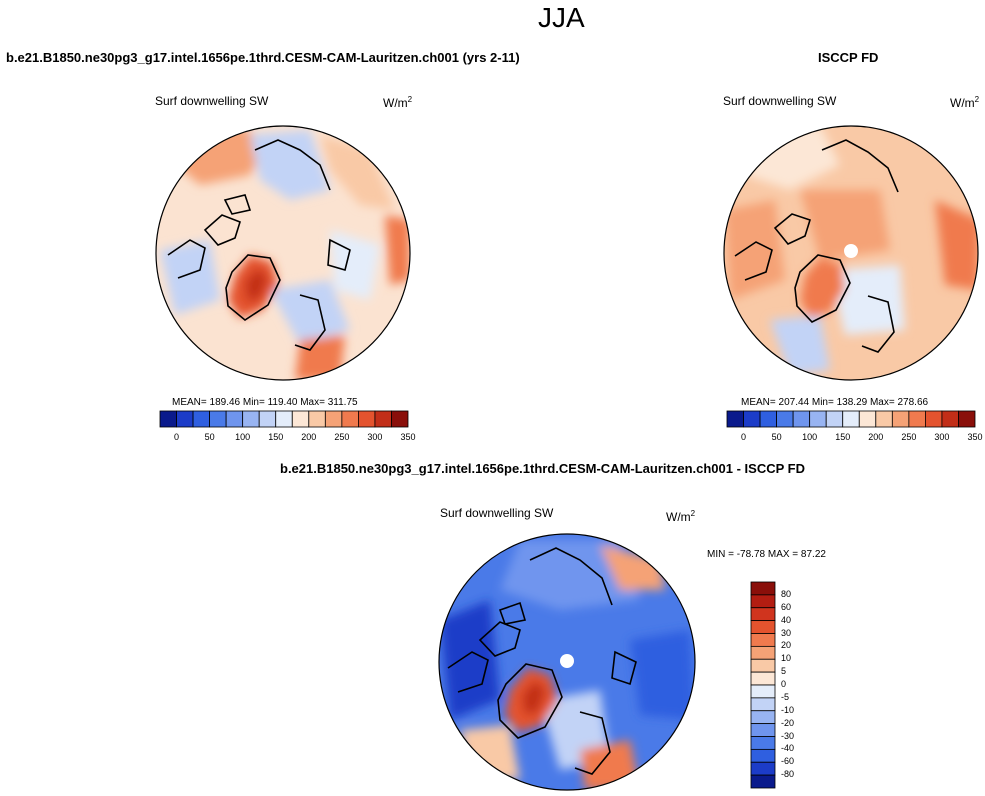  I want to click on obs-stats: MEAN= 207.44 Min= 138.29 Max= 278.66, so click(835, 402).